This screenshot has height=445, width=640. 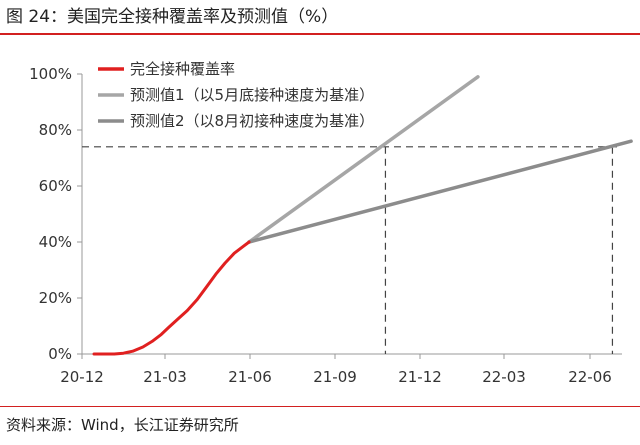 What do you see at coordinates (420, 377) in the screenshot?
I see `x-tick-label: 21-12` at bounding box center [420, 377].